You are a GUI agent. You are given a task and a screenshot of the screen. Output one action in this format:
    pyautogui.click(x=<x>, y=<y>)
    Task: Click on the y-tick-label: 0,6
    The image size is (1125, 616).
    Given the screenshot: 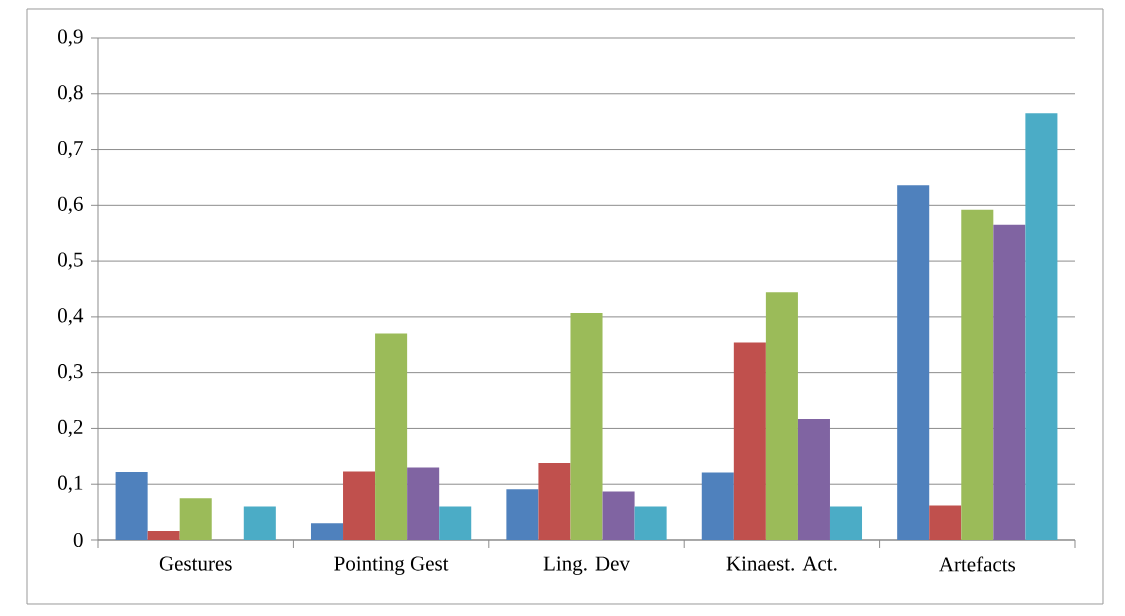 What is the action you would take?
    pyautogui.click(x=70, y=205)
    